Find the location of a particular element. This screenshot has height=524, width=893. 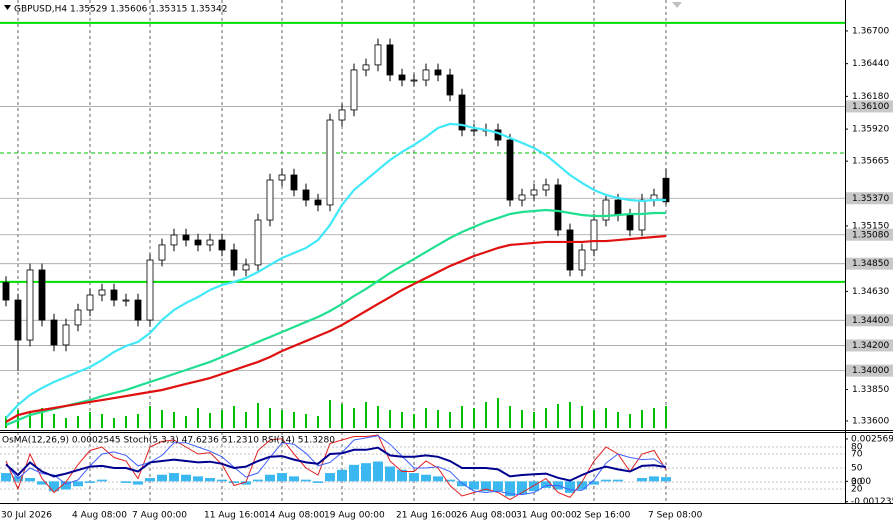

y-tick-label: 1.35150 is located at coordinates (870, 226).